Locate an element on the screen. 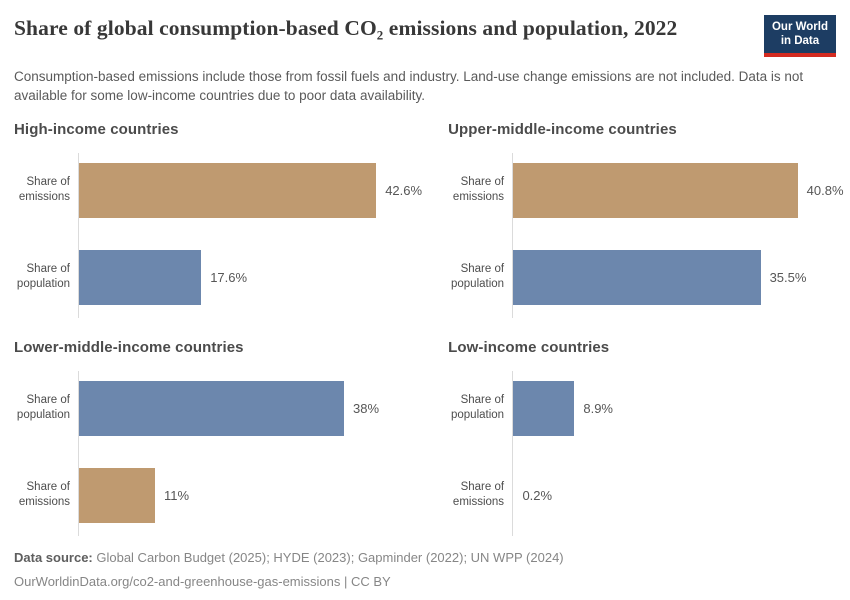 The height and width of the screenshot is (600, 850). bar-value-label: 11% is located at coordinates (177, 495).